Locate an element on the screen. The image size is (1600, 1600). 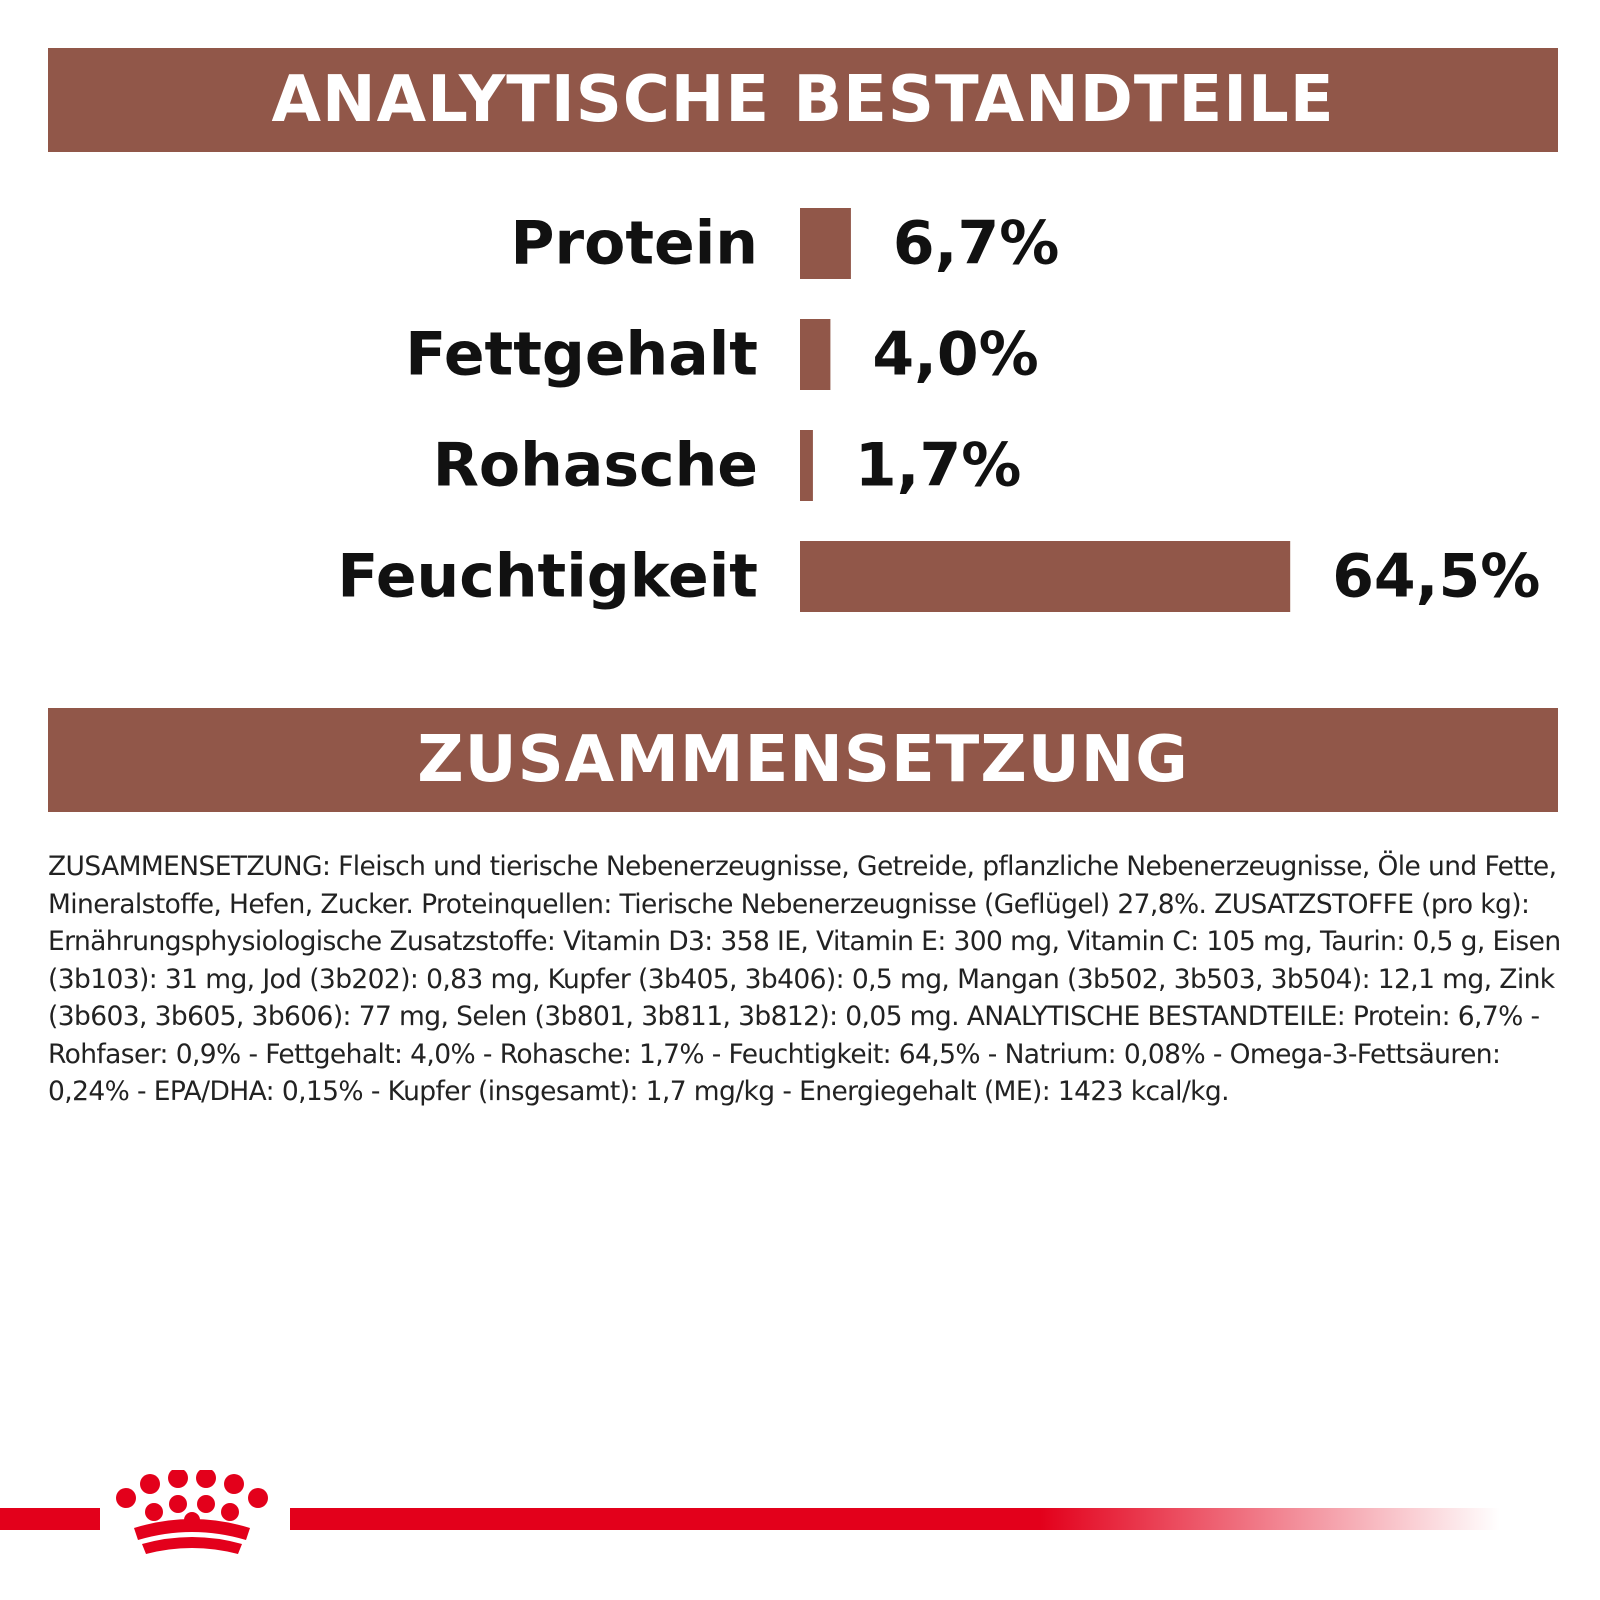
brand-stripe-left is located at coordinates (50, 1519).